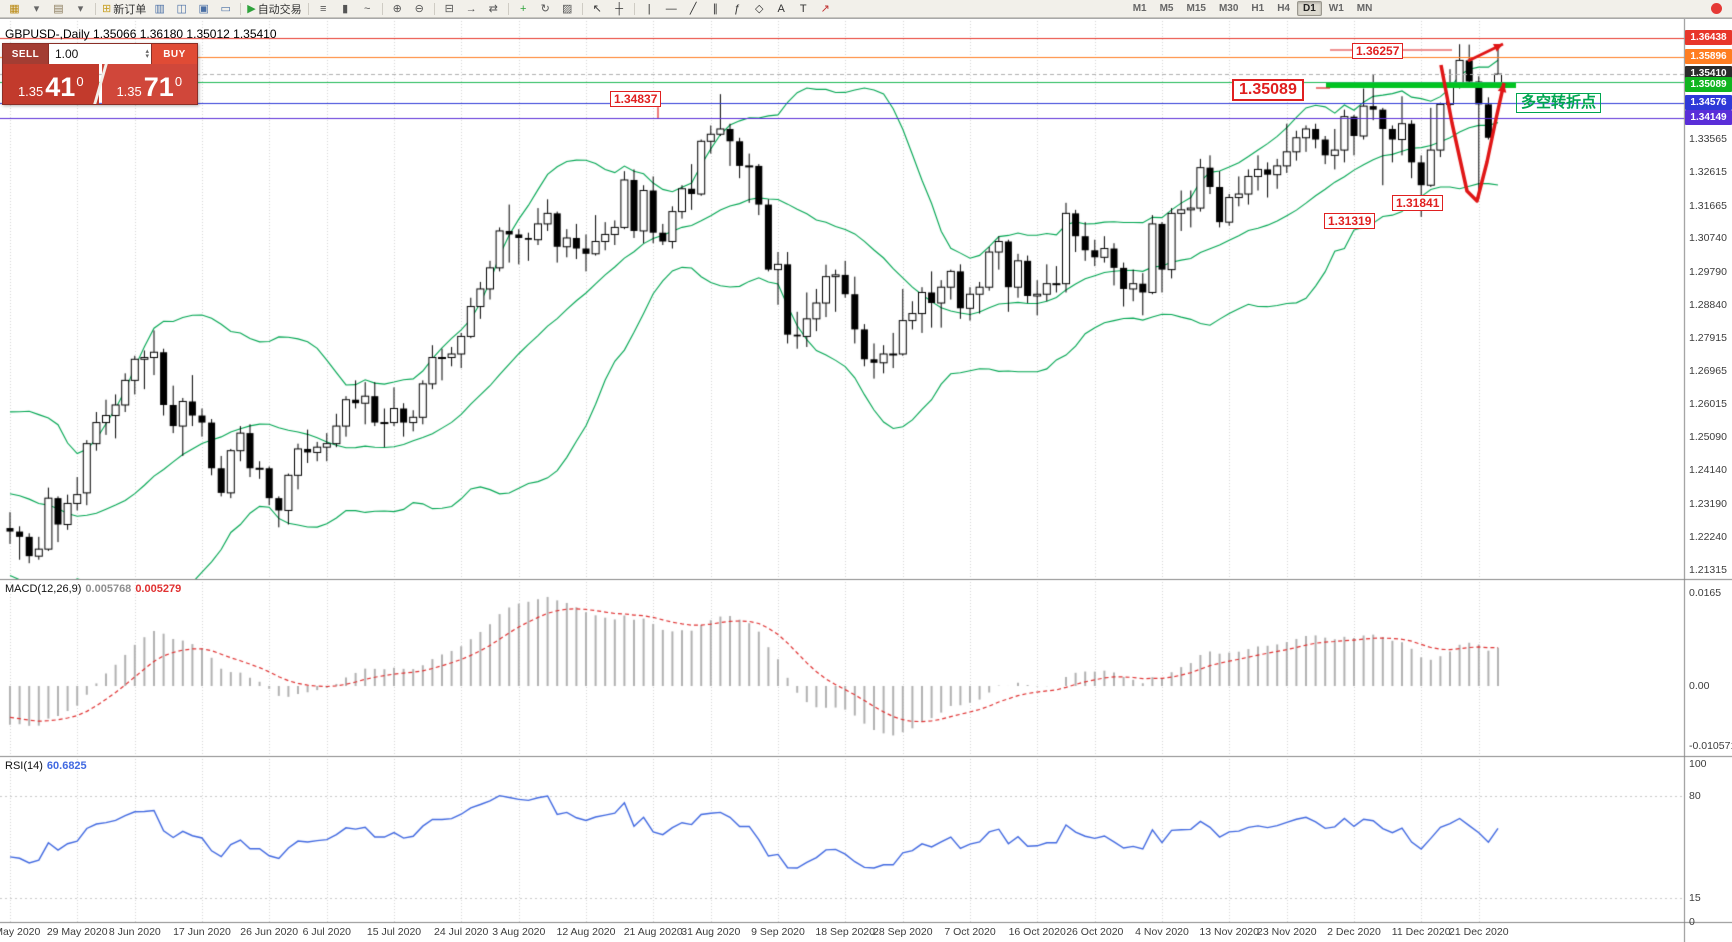  I want to click on profiles-icon: ▤, so click(58, 9).